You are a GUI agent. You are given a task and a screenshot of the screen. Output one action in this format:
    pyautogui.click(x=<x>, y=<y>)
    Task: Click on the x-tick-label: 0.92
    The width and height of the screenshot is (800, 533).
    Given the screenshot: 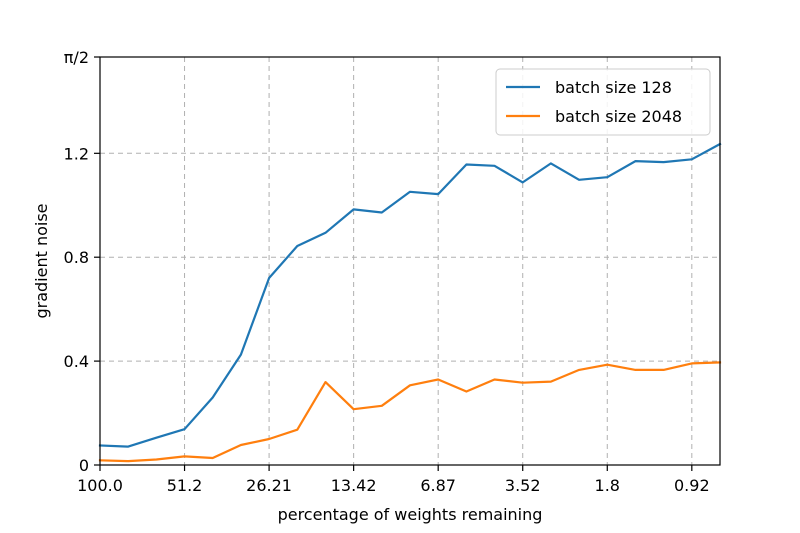 What is the action you would take?
    pyautogui.click(x=692, y=485)
    